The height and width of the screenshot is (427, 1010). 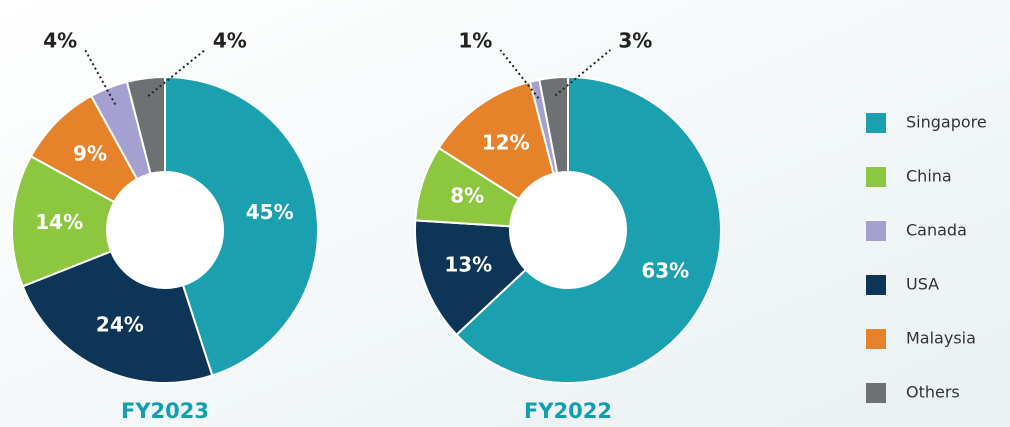 What do you see at coordinates (270, 212) in the screenshot?
I see `slice-label: 45%` at bounding box center [270, 212].